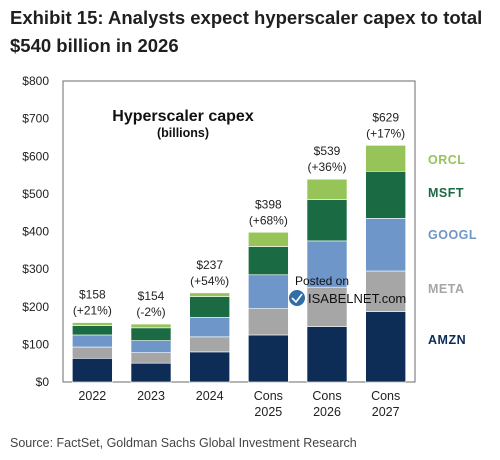 The height and width of the screenshot is (460, 500). What do you see at coordinates (92, 295) in the screenshot?
I see `bar-total-label: $158` at bounding box center [92, 295].